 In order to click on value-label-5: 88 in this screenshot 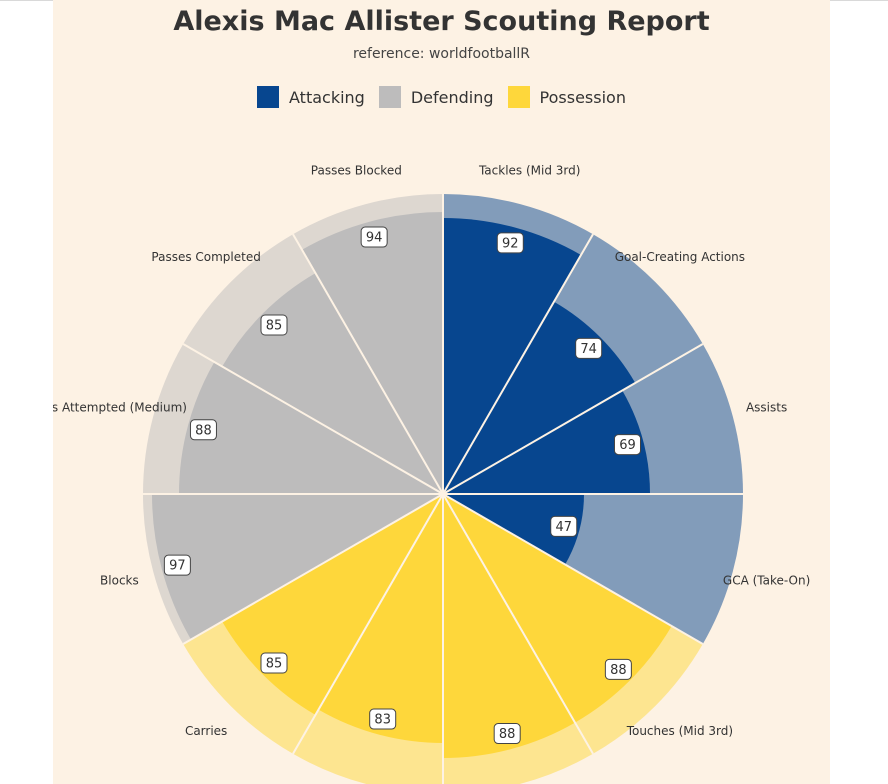, I will do `click(618, 669)`.